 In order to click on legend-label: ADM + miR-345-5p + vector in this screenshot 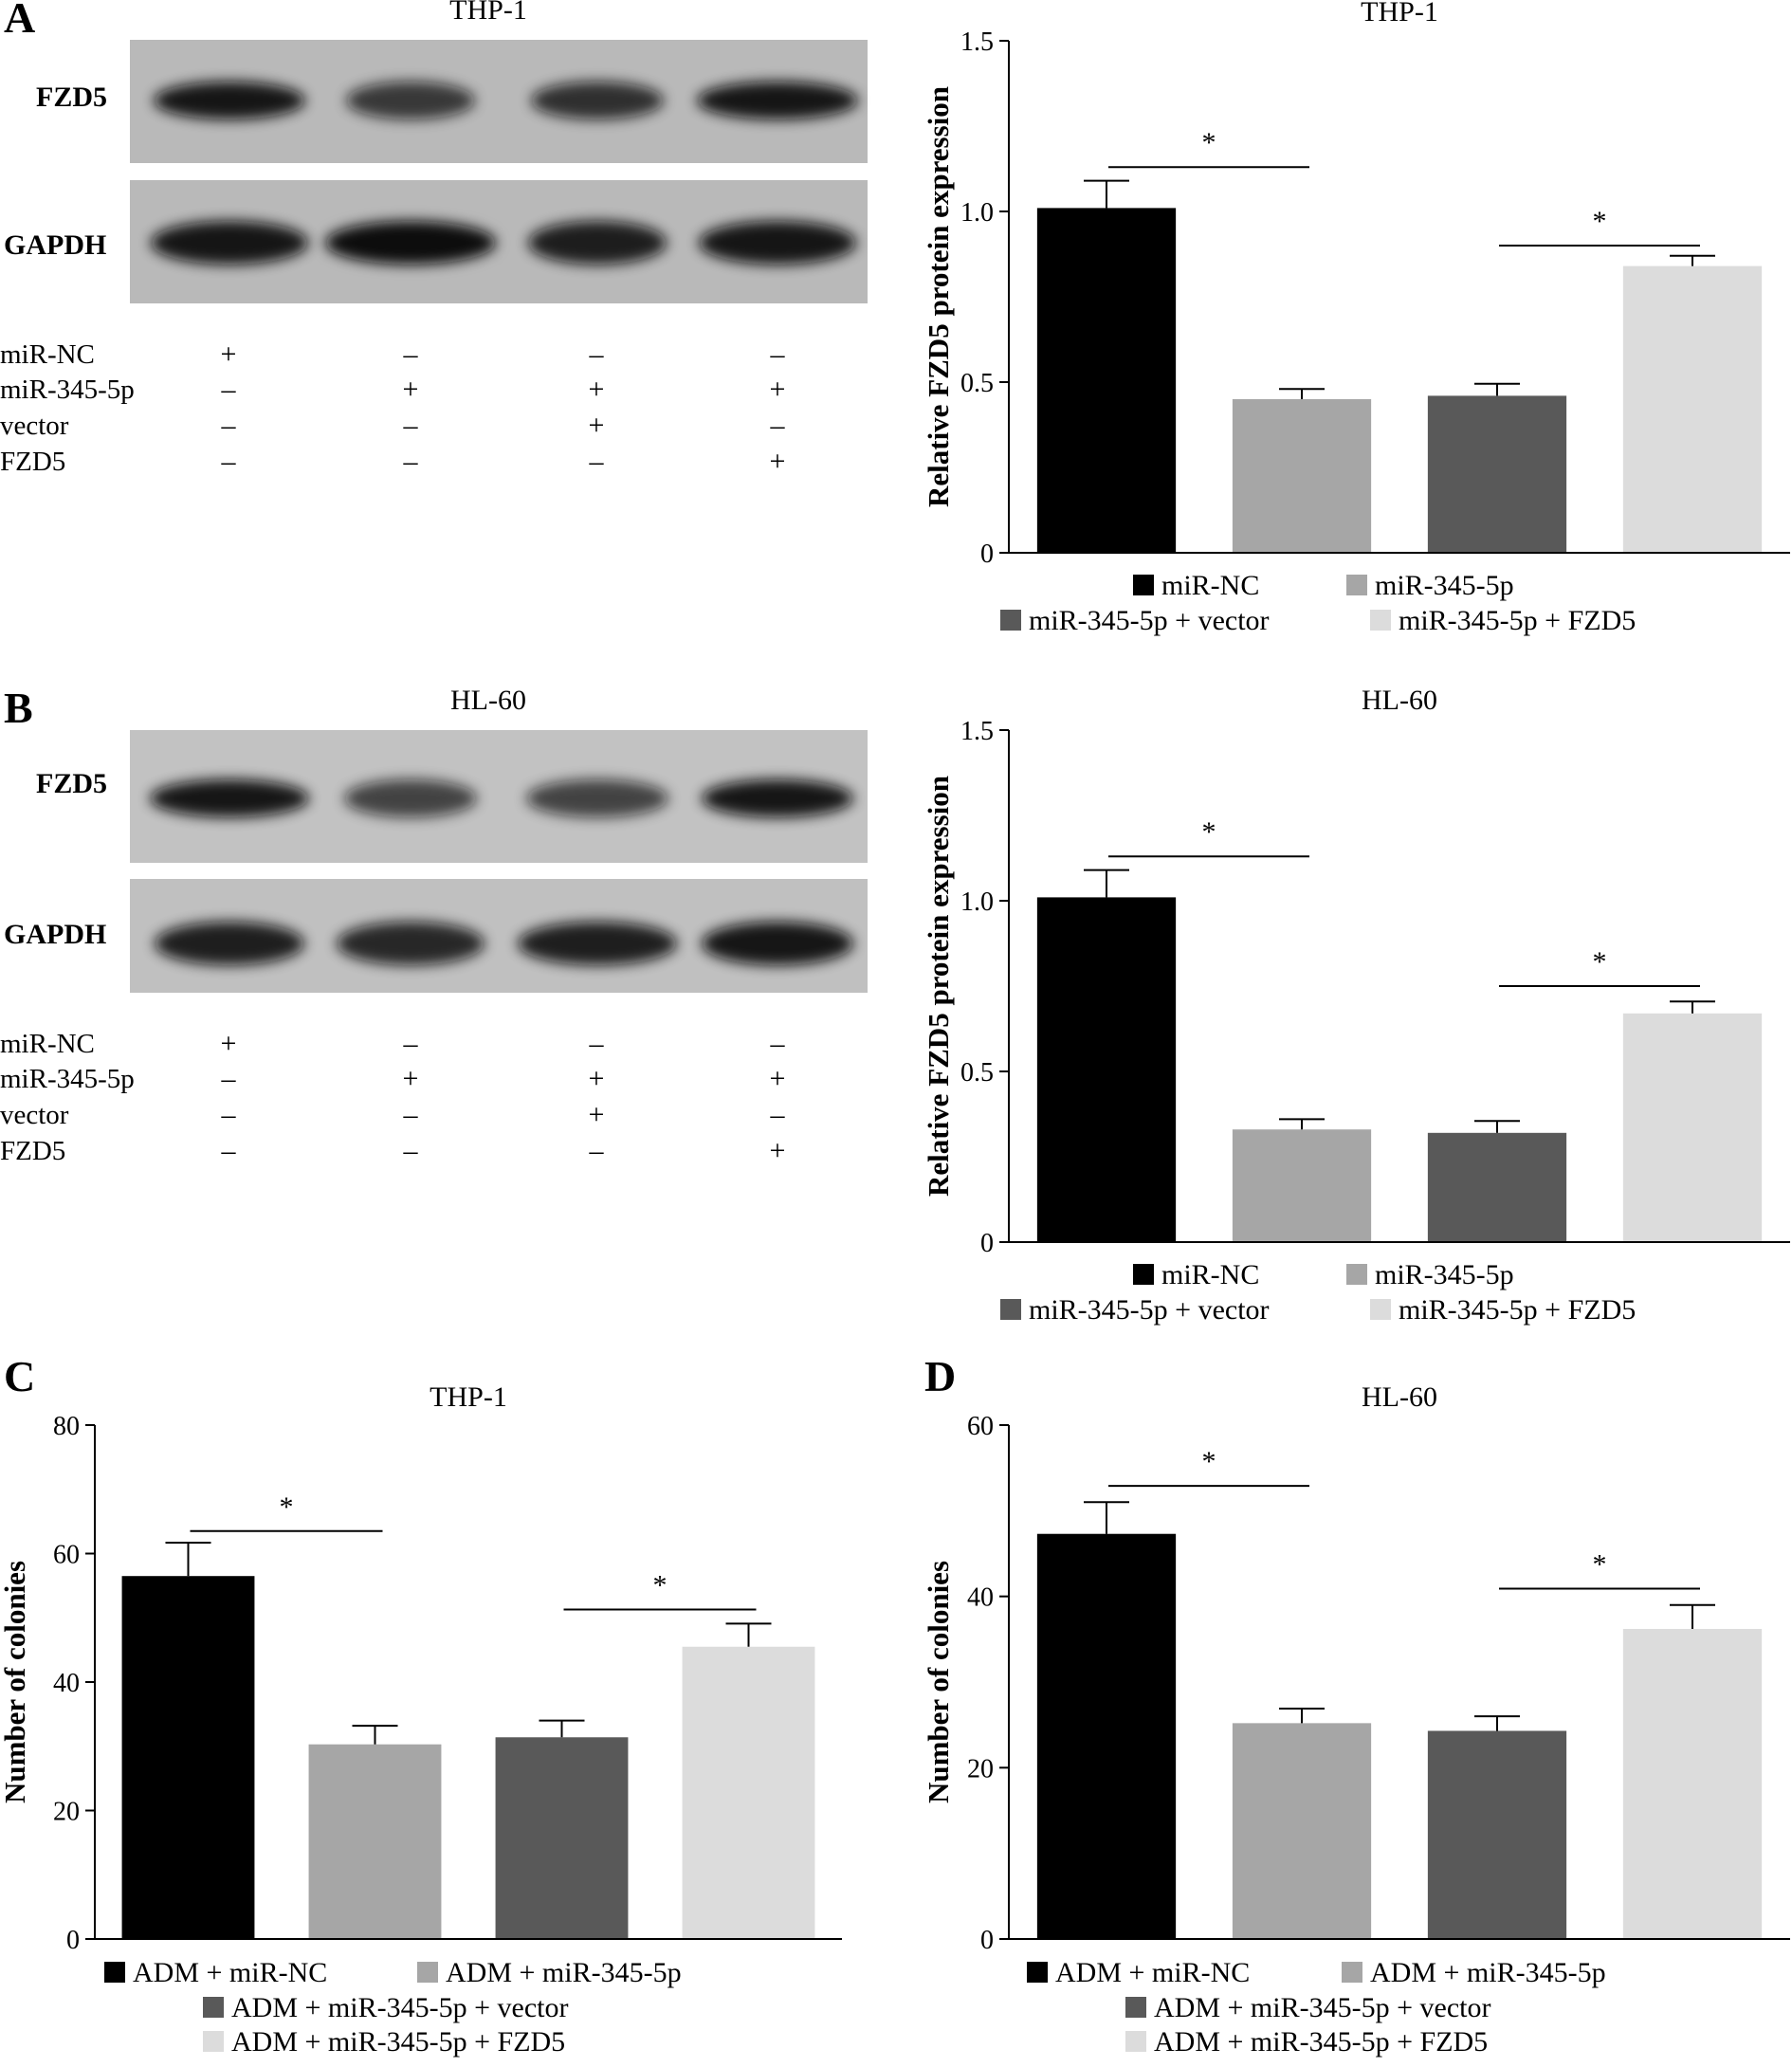, I will do `click(1322, 2008)`.